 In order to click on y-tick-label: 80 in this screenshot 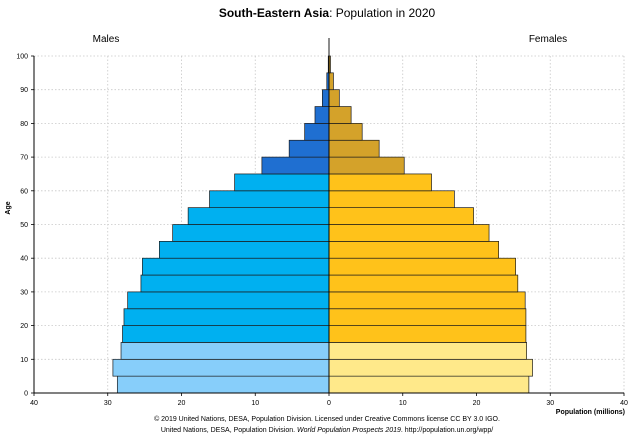, I will do `click(24, 124)`.